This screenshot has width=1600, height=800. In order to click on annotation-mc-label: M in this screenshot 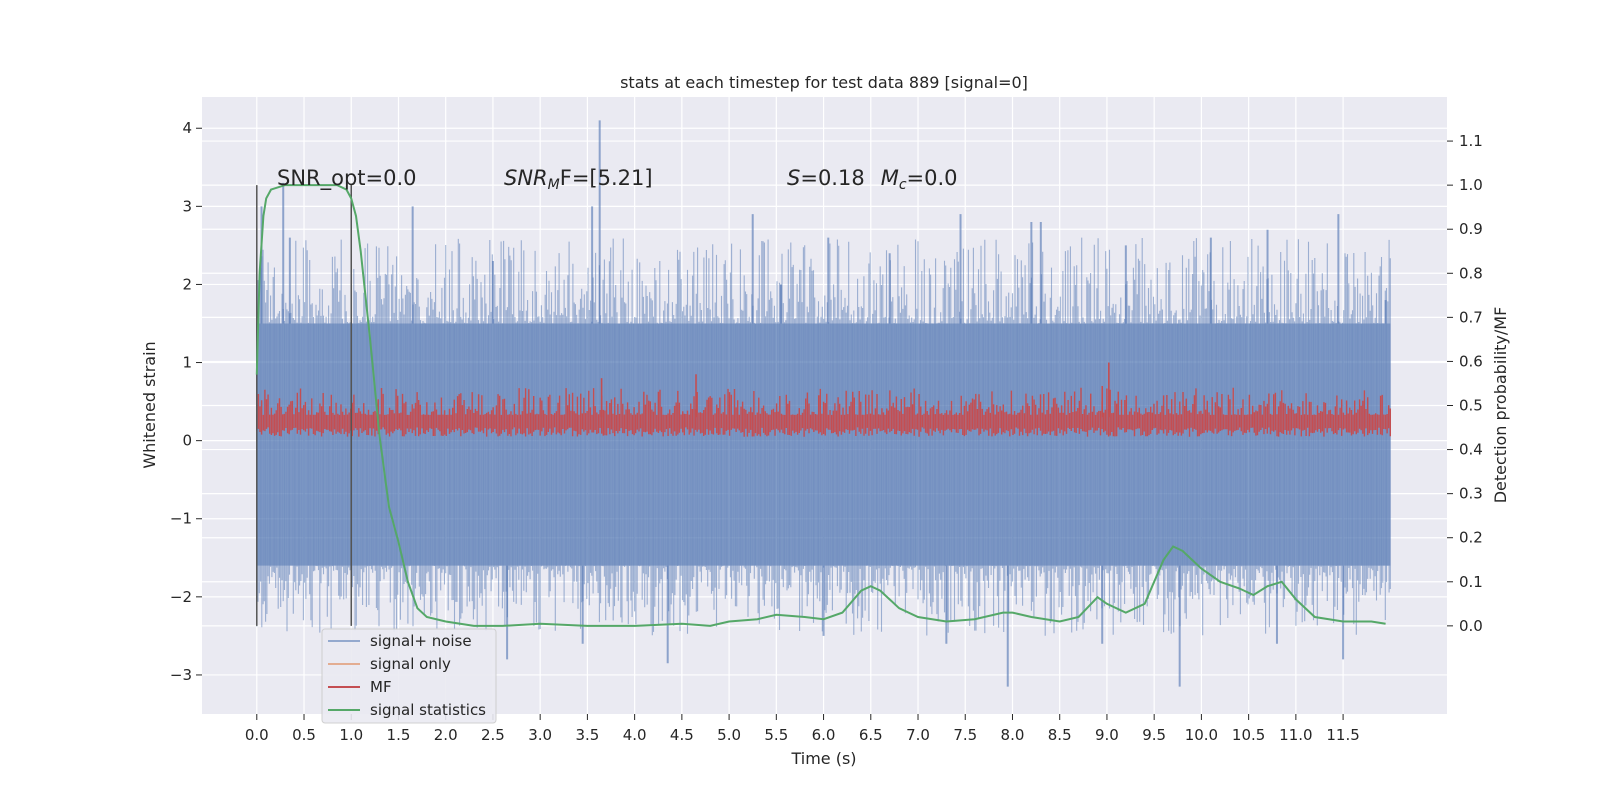, I will do `click(890, 178)`.